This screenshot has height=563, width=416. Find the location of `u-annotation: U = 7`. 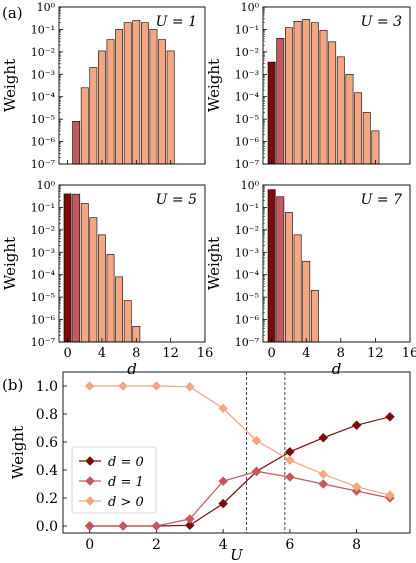

u-annotation: U = 7 is located at coordinates (381, 200).